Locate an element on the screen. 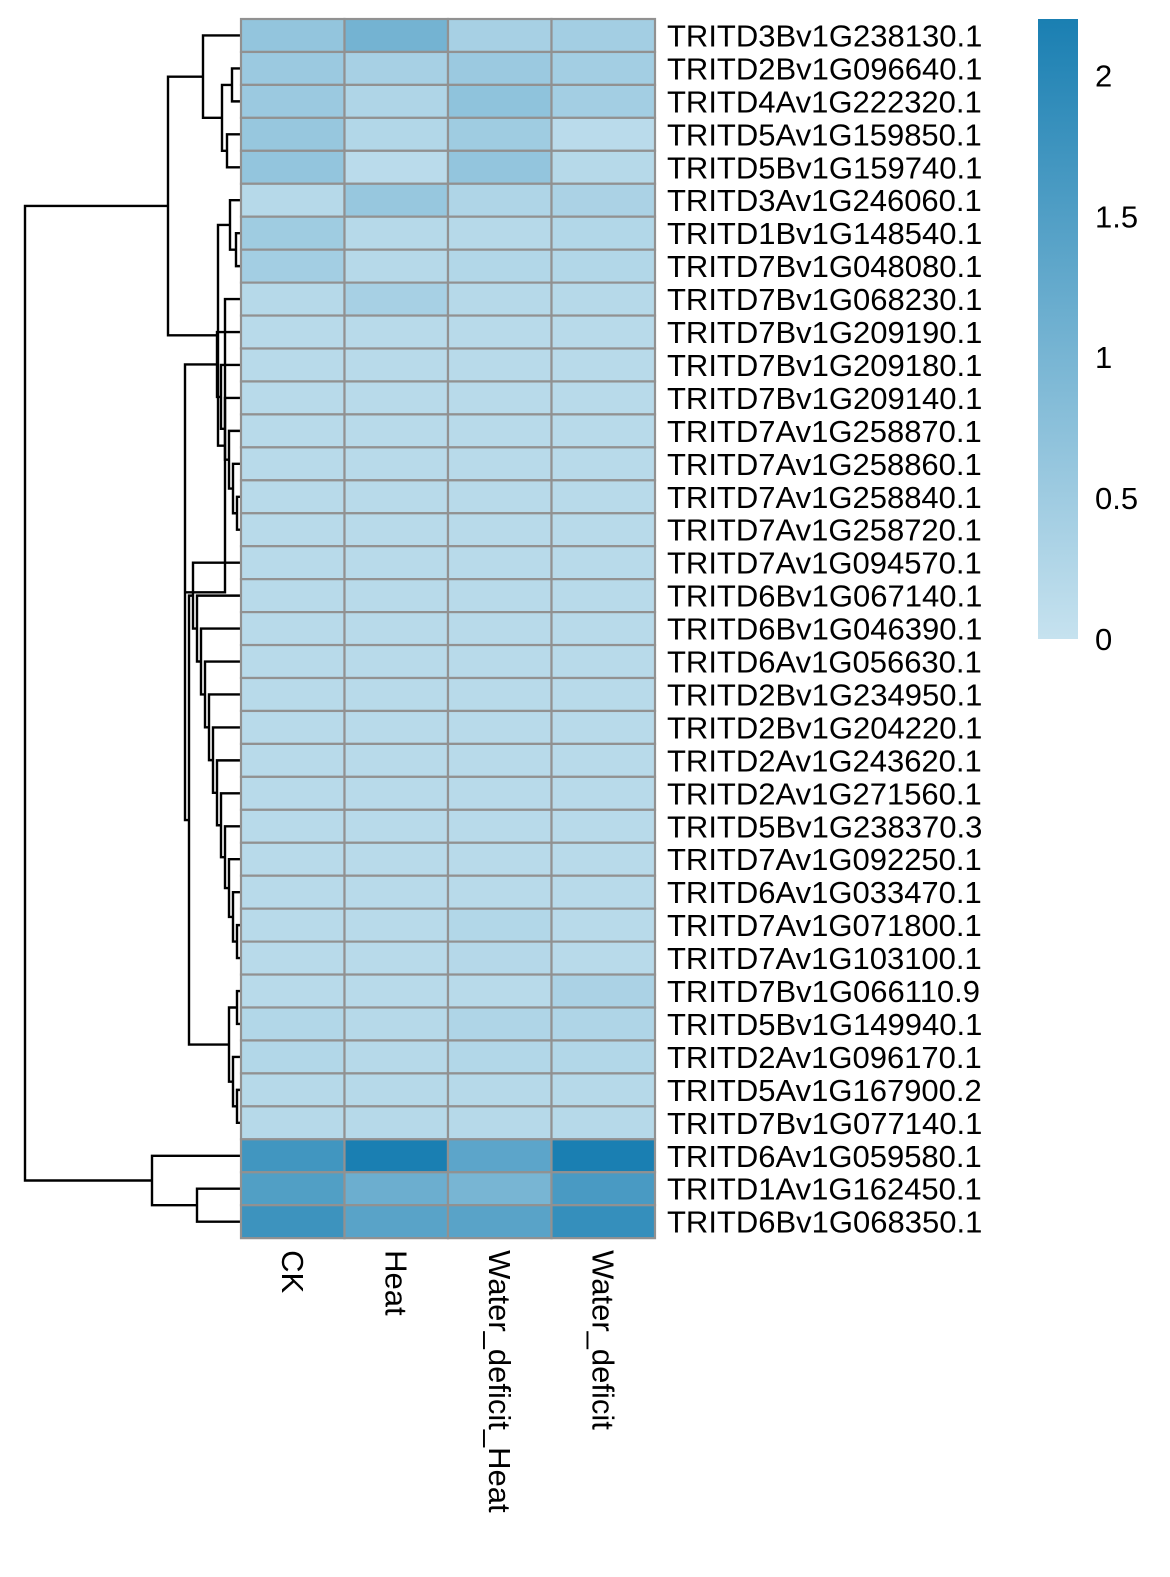 This screenshot has height=1577, width=1170. row-label: TRITD7Bv1G048080.1 is located at coordinates (824, 266).